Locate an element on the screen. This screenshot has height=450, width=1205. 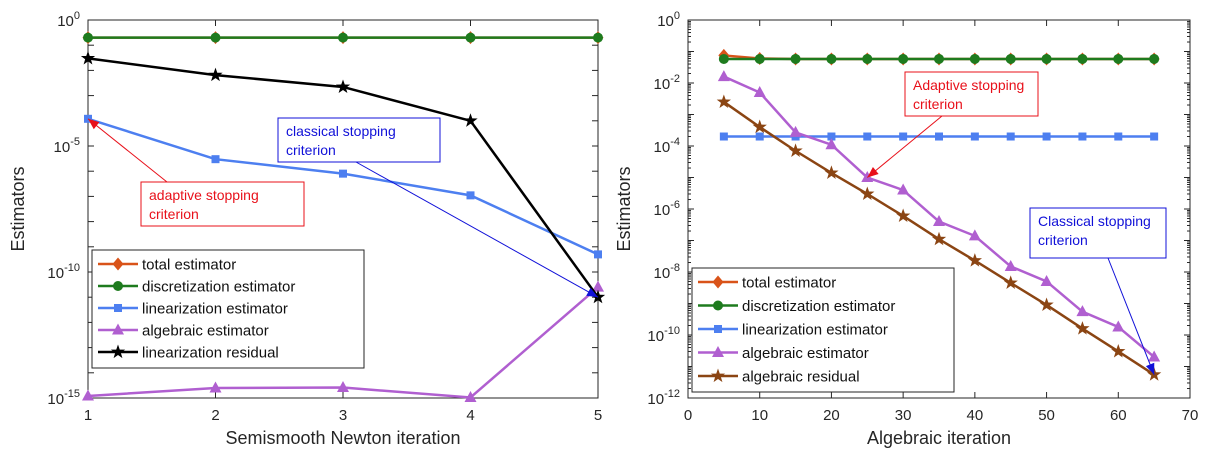
annotation-text: criterion is located at coordinates (311, 150).